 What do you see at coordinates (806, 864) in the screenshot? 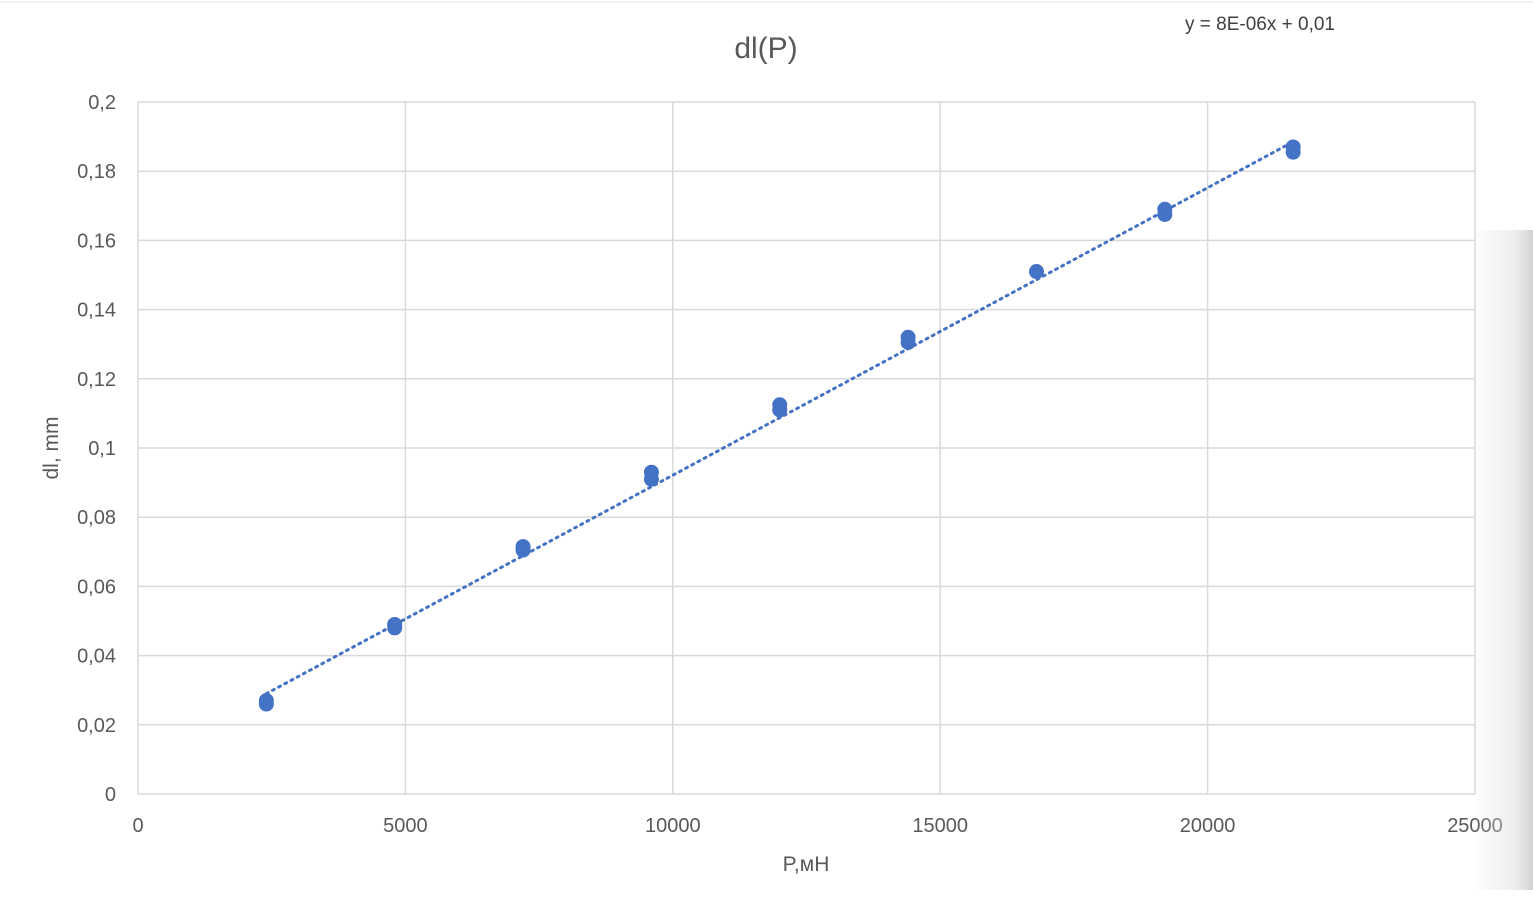
I see `x-axis-label: P,мН` at bounding box center [806, 864].